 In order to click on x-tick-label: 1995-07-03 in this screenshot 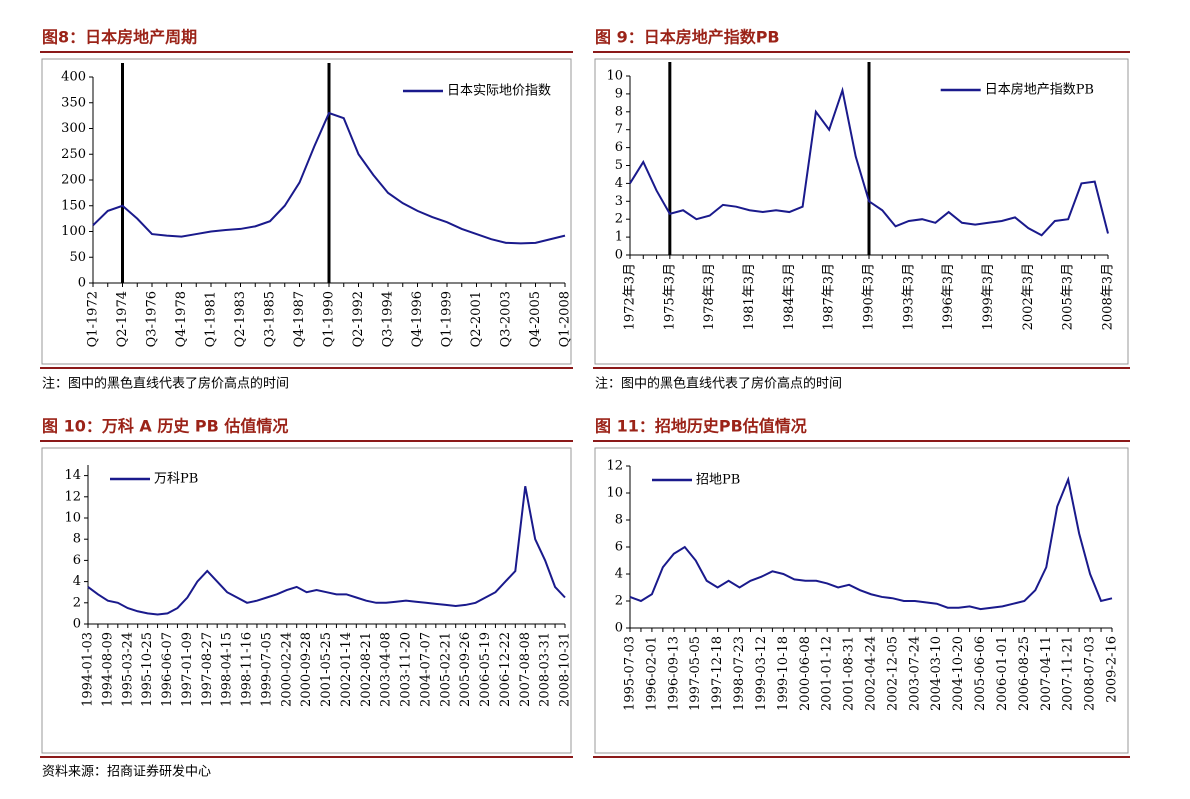, I will do `click(630, 673)`.